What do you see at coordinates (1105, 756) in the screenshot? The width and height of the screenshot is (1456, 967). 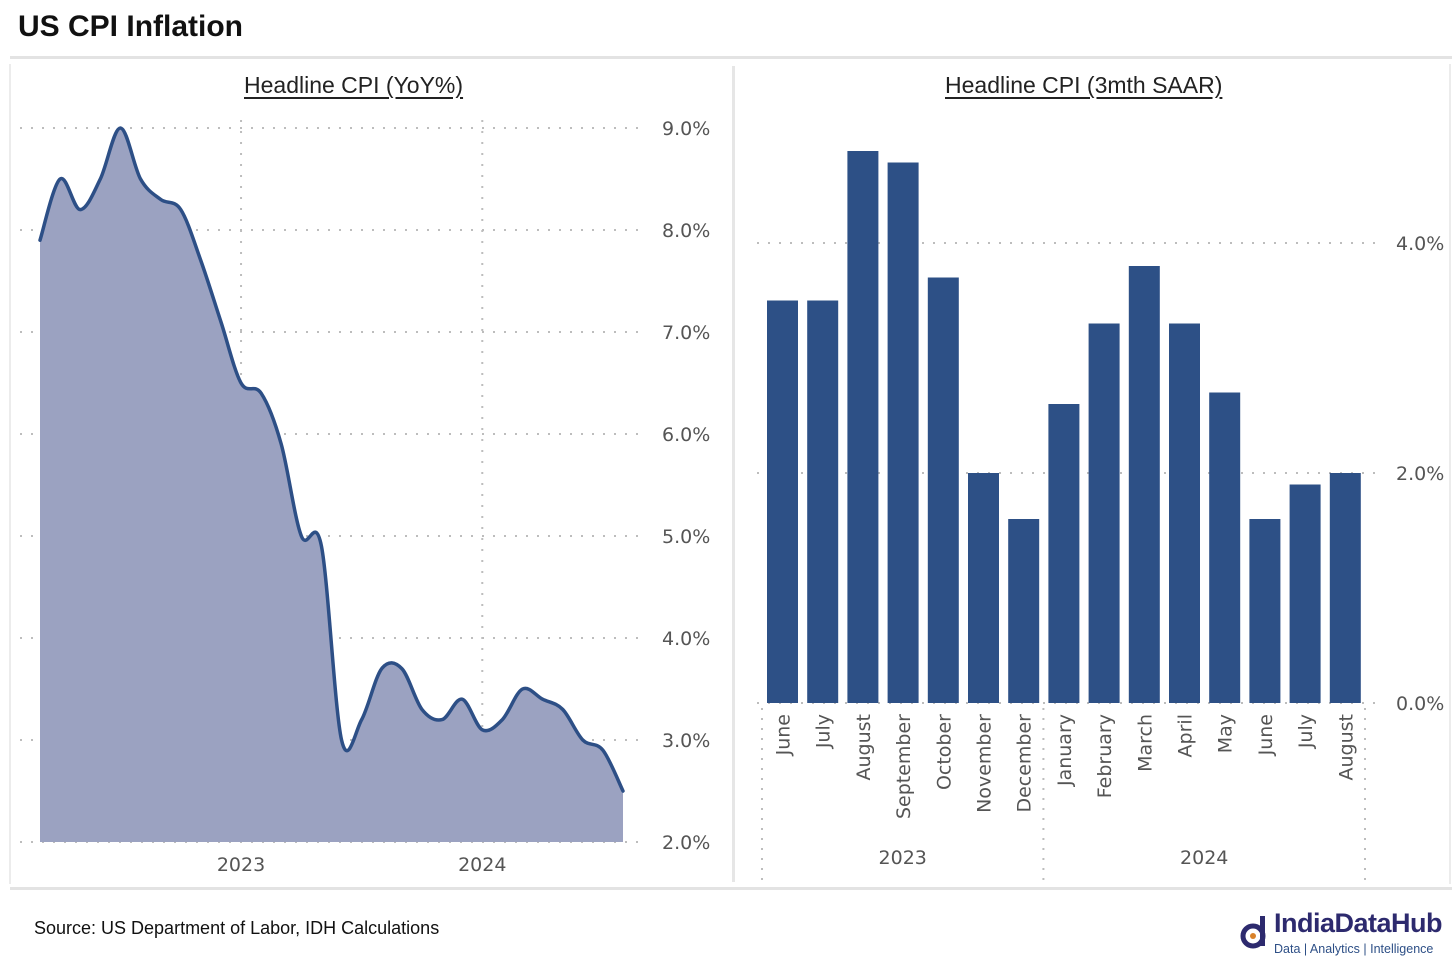 I see `x-tick-label: February` at bounding box center [1105, 756].